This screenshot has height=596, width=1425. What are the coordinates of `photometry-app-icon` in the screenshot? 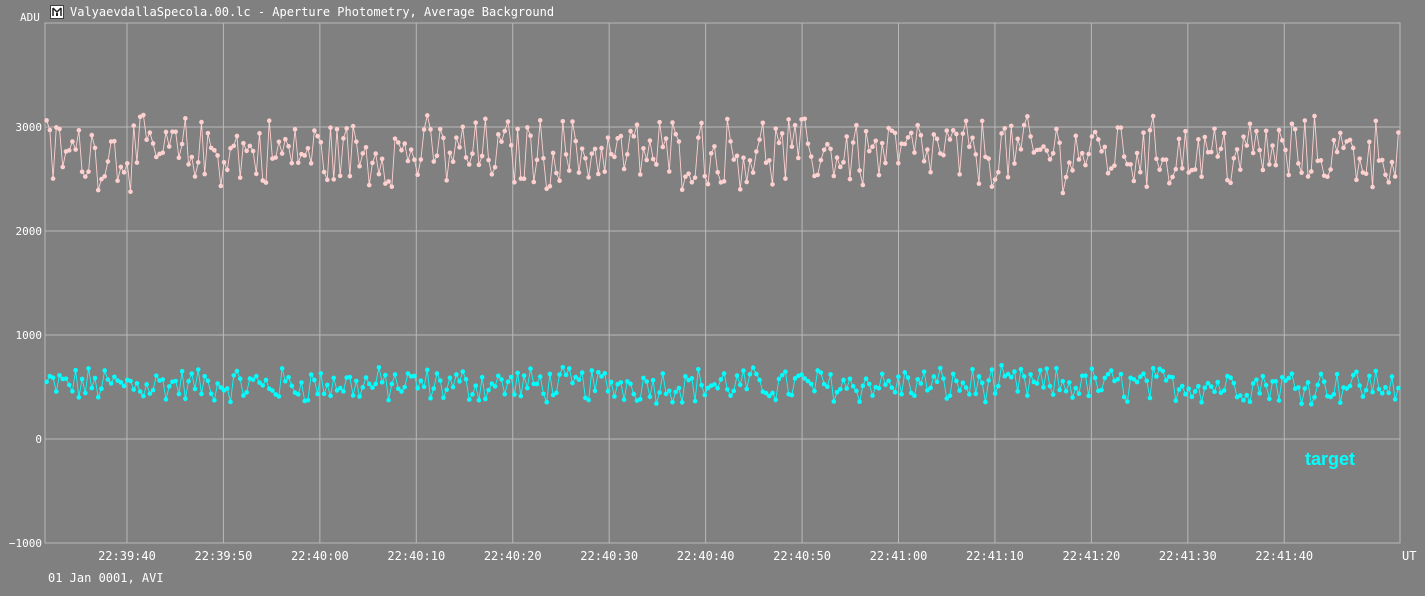 It's located at (57, 12).